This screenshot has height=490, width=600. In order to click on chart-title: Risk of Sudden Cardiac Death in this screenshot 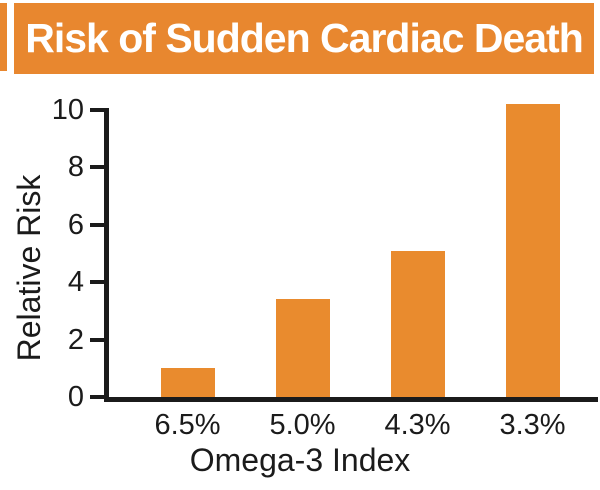, I will do `click(304, 38)`.